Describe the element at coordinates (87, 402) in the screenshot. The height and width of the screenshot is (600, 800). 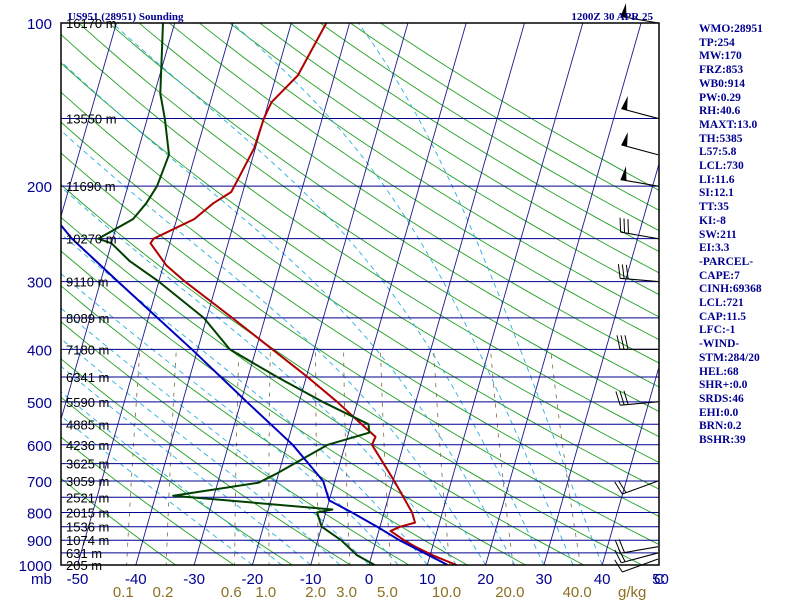
I see `height-label: 5590 m` at that location.